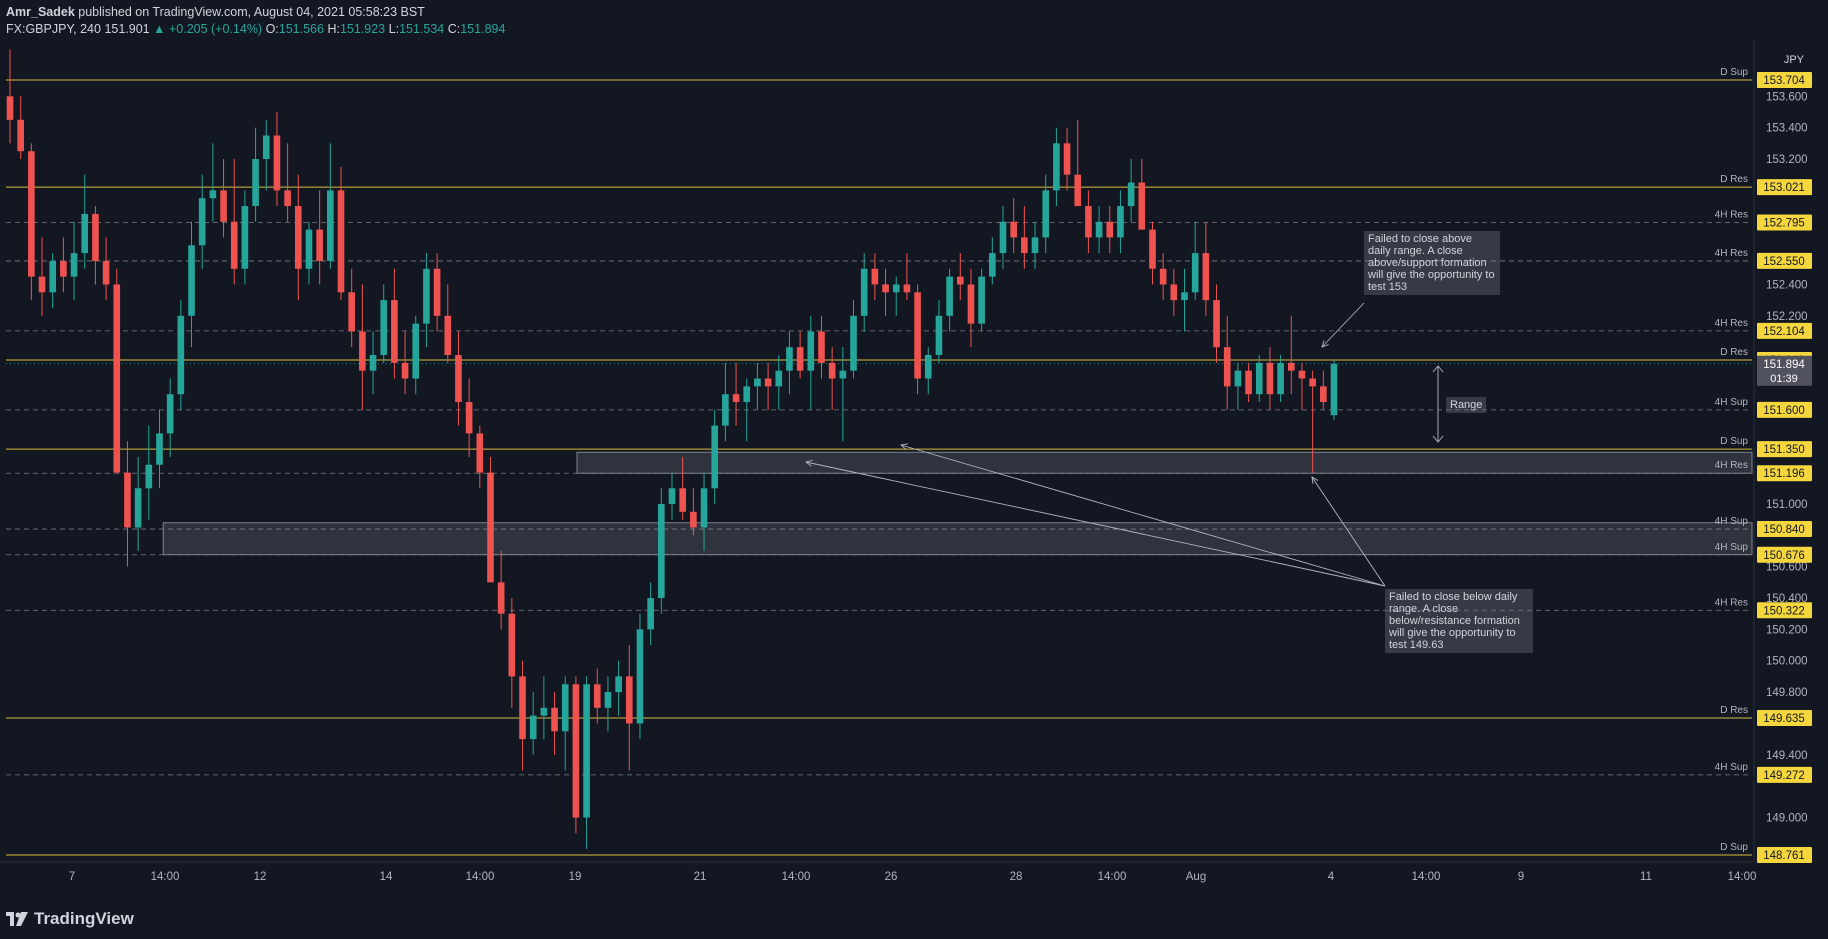  I want to click on y-tick-label: 150.000, so click(1787, 662).